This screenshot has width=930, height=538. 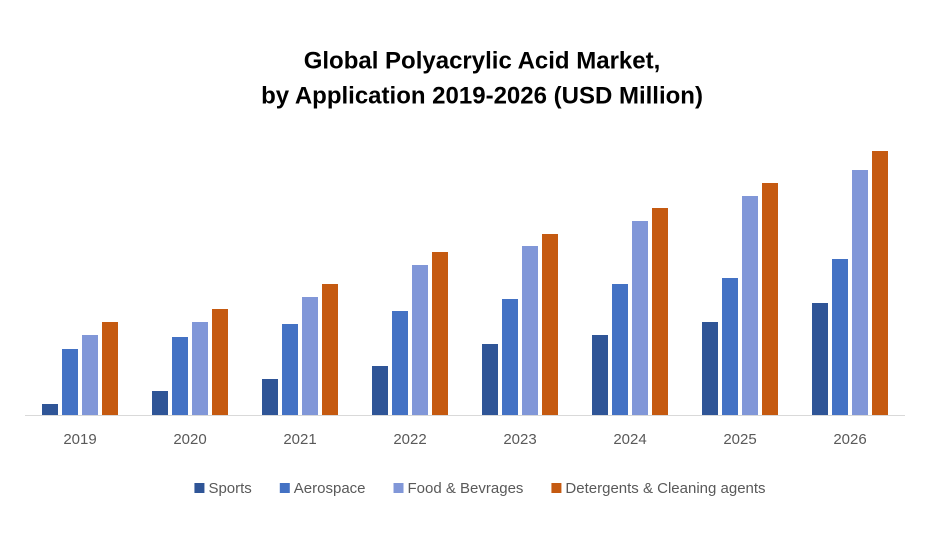 I want to click on x-tick-label: 2024, so click(x=629, y=439).